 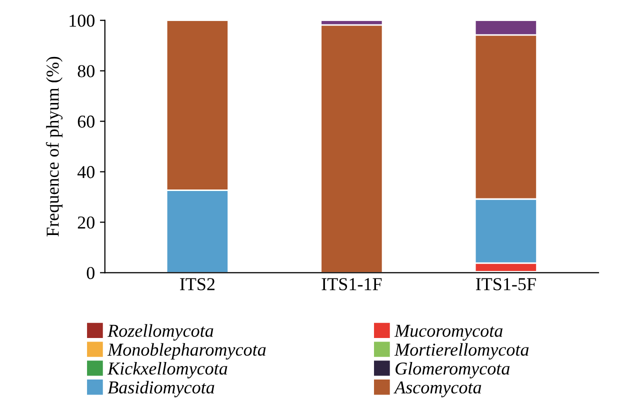 What do you see at coordinates (86, 122) in the screenshot?
I see `y-tick-label: 60` at bounding box center [86, 122].